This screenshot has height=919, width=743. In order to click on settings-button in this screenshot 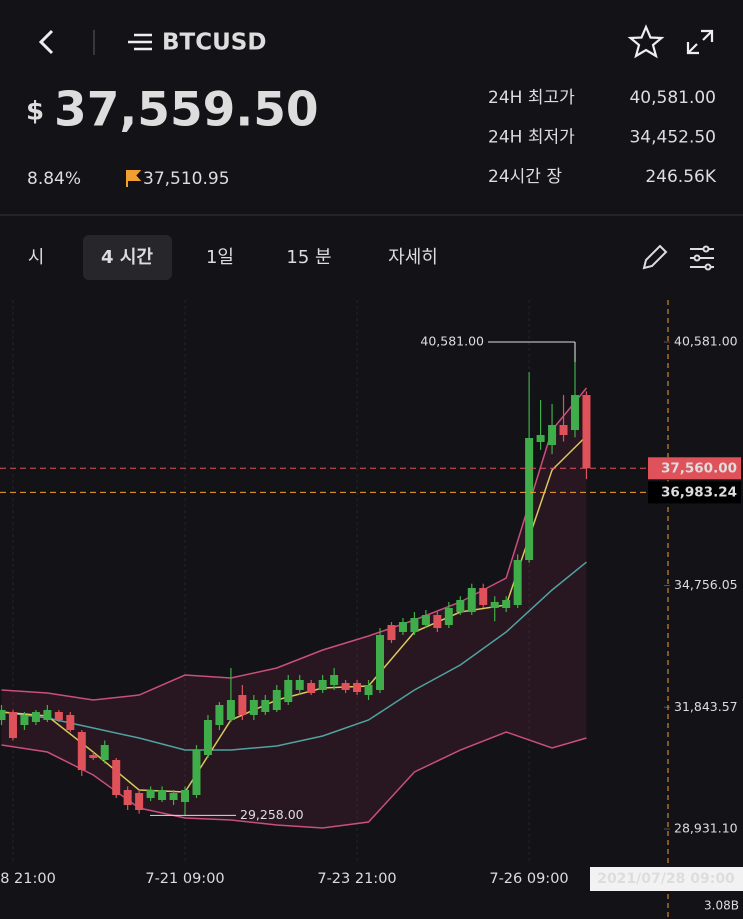, I will do `click(702, 258)`.